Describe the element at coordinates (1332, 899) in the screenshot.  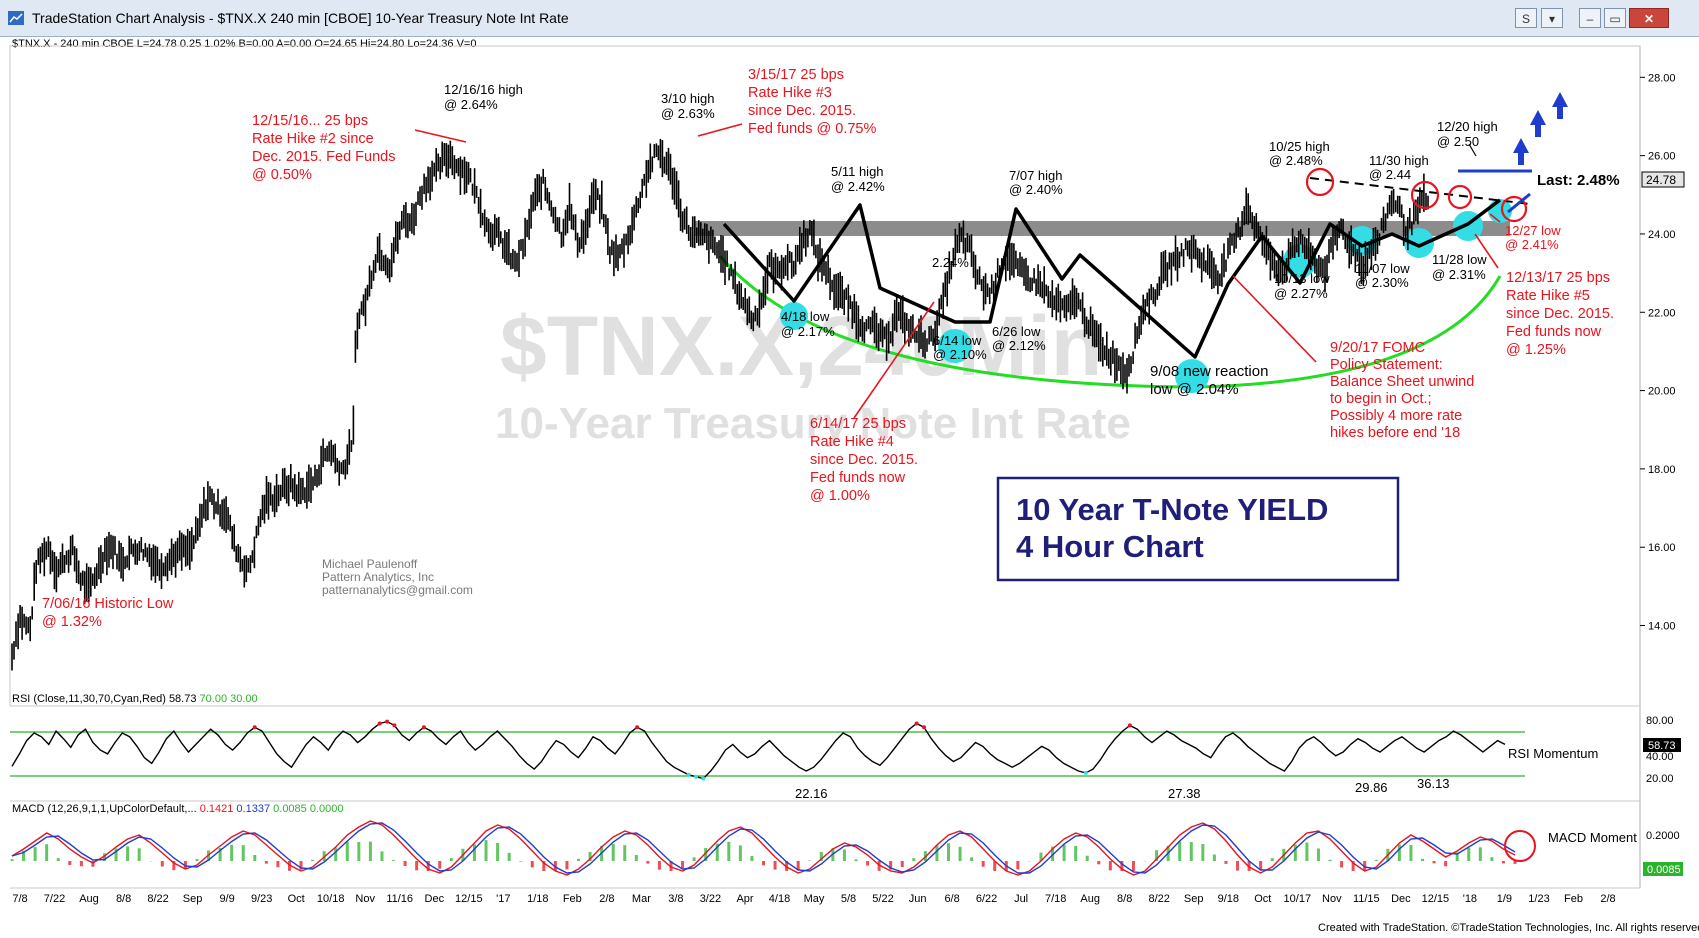
I see `x-tick-label: Nov` at that location.